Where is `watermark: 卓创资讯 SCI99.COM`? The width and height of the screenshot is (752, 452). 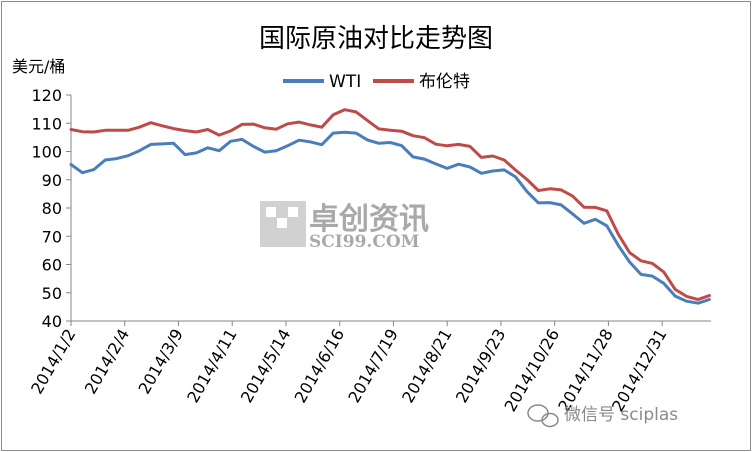
watermark: 卓创资讯 SCI99.COM is located at coordinates (344, 226).